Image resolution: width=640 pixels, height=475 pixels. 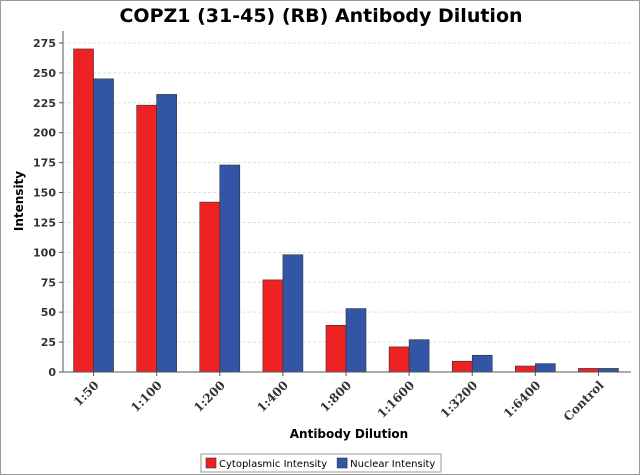 I want to click on x-tick-label: 1:1600, so click(x=396, y=399).